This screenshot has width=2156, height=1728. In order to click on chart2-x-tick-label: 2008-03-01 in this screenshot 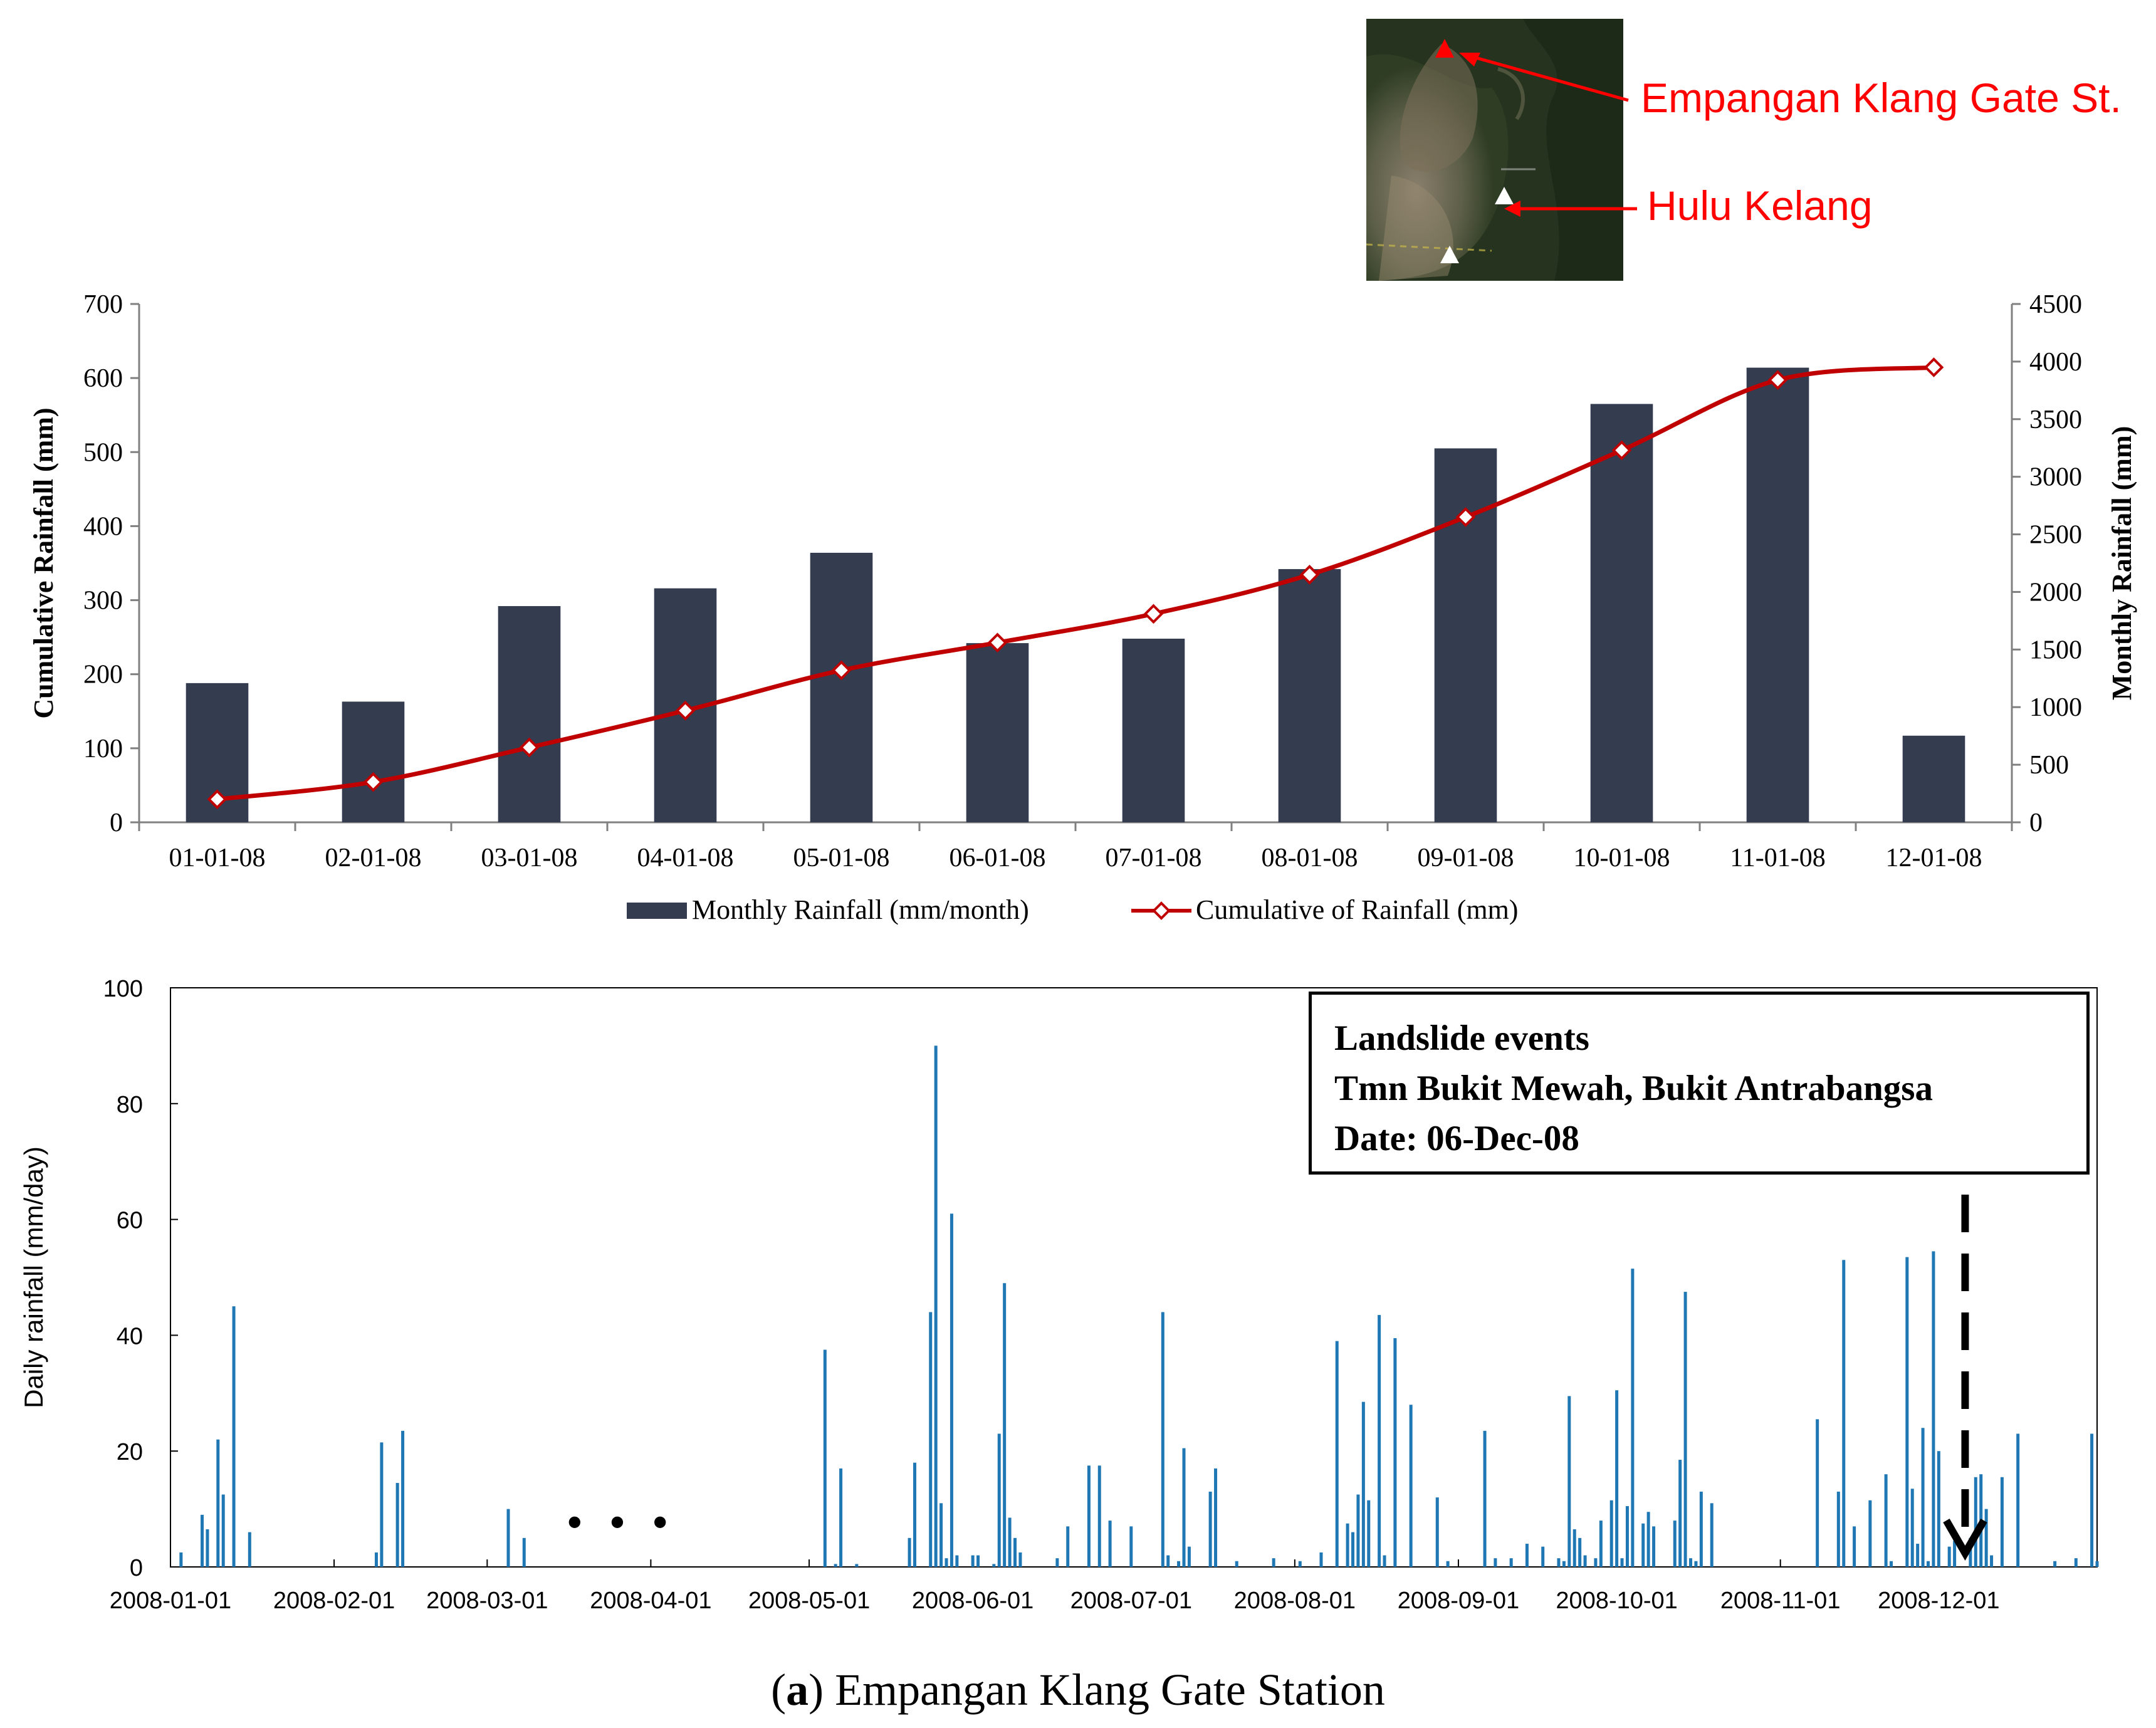, I will do `click(487, 1601)`.